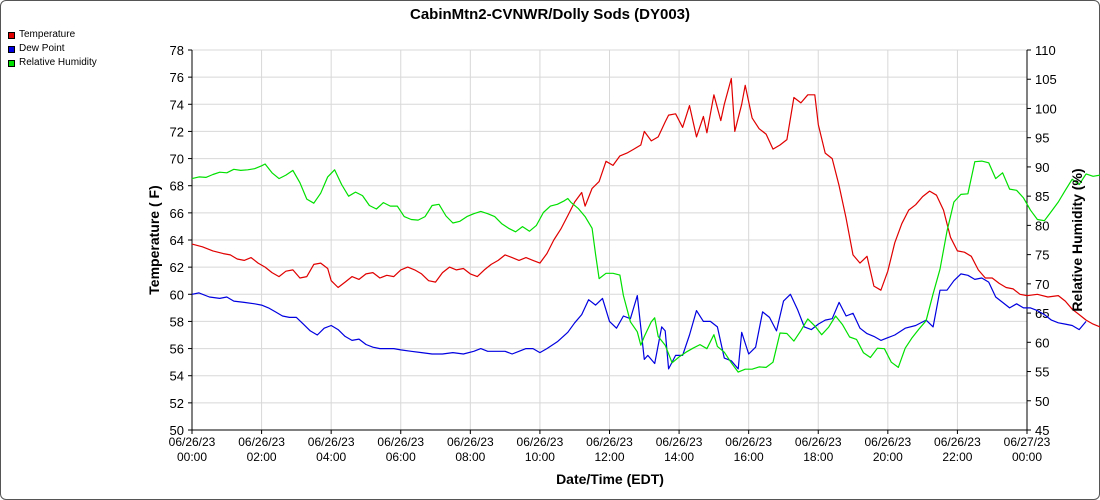  I want to click on chart-legend: Temperature Dew Point Relative Humidity, so click(52, 49).